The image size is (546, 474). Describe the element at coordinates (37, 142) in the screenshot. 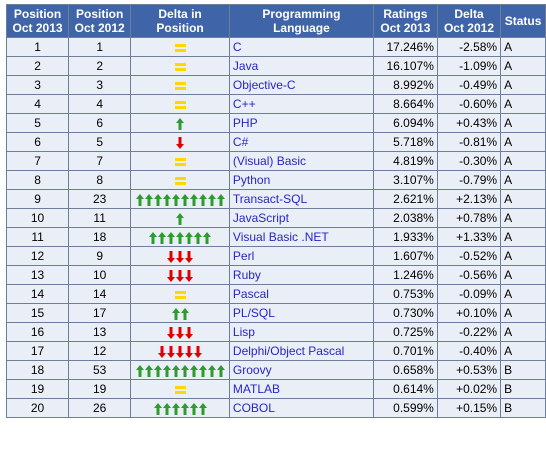

I see `position-2013-cell: 6` at that location.